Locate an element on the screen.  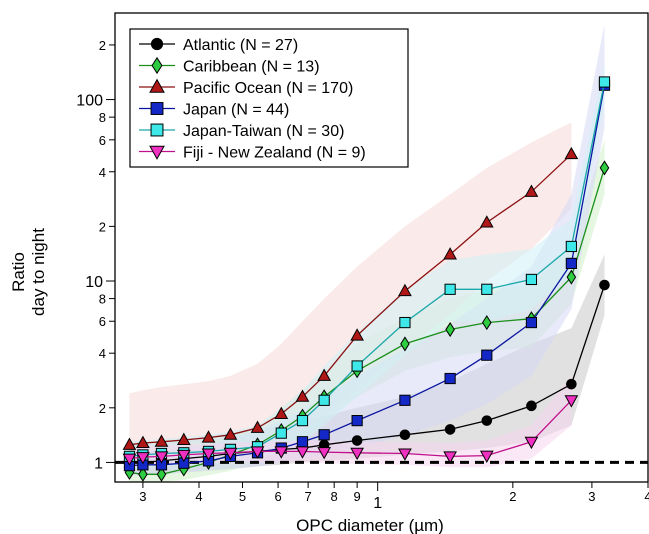
legend-label: Japan (N = 44) is located at coordinates (236, 110).